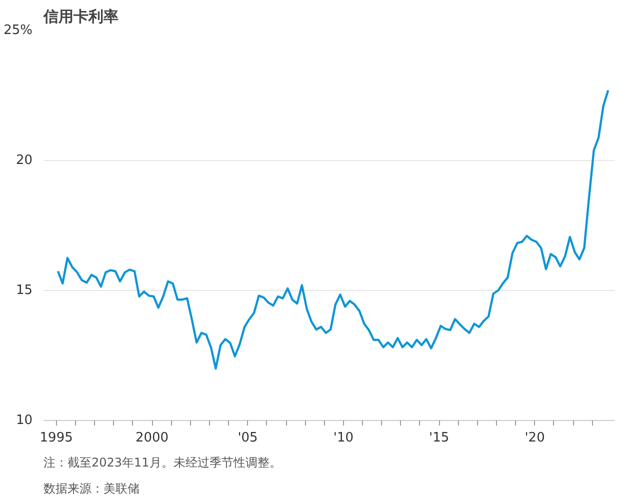  I want to click on y-tick-label: 10, so click(24, 420).